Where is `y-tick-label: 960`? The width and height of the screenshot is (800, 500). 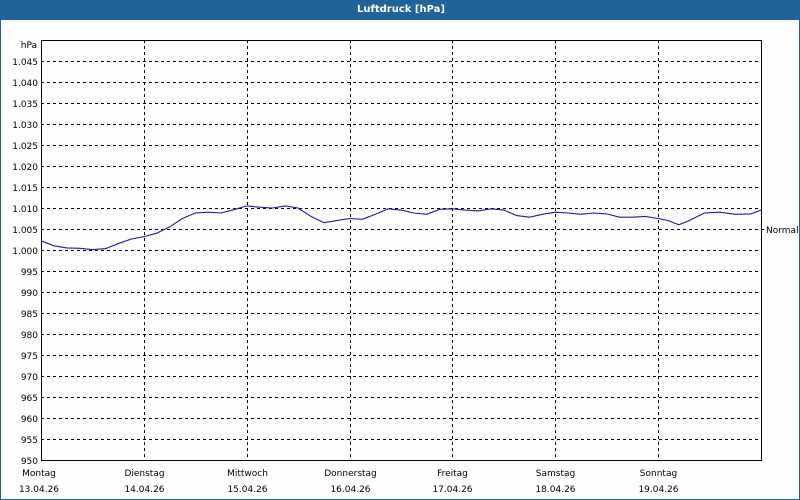
y-tick-label: 960 is located at coordinates (29, 420).